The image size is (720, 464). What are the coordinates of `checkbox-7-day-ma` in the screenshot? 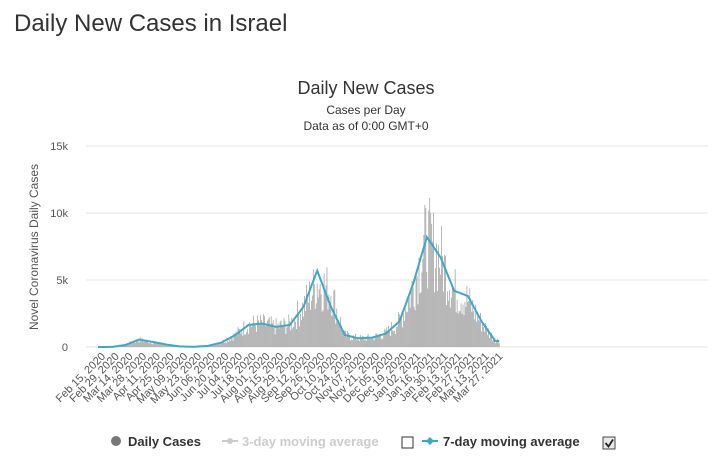 It's located at (609, 443).